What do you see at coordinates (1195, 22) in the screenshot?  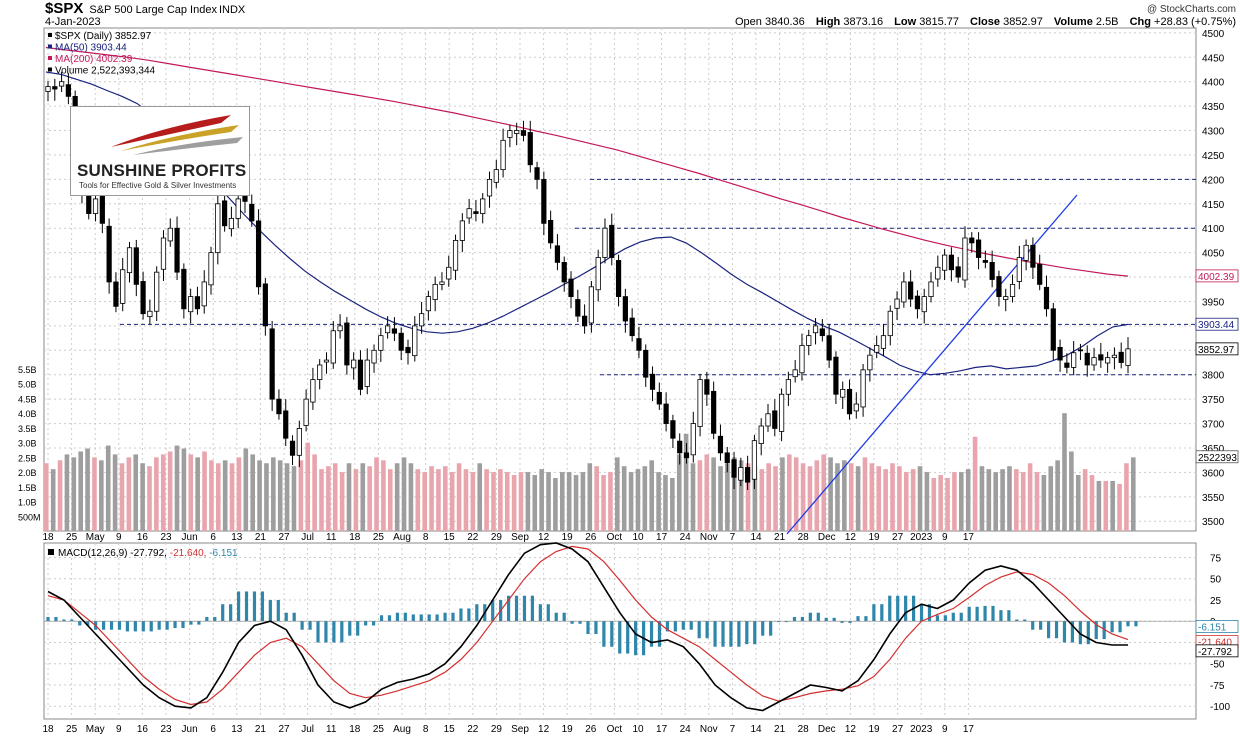 I see `chg-value: +28.83 (+0.75%)` at bounding box center [1195, 22].